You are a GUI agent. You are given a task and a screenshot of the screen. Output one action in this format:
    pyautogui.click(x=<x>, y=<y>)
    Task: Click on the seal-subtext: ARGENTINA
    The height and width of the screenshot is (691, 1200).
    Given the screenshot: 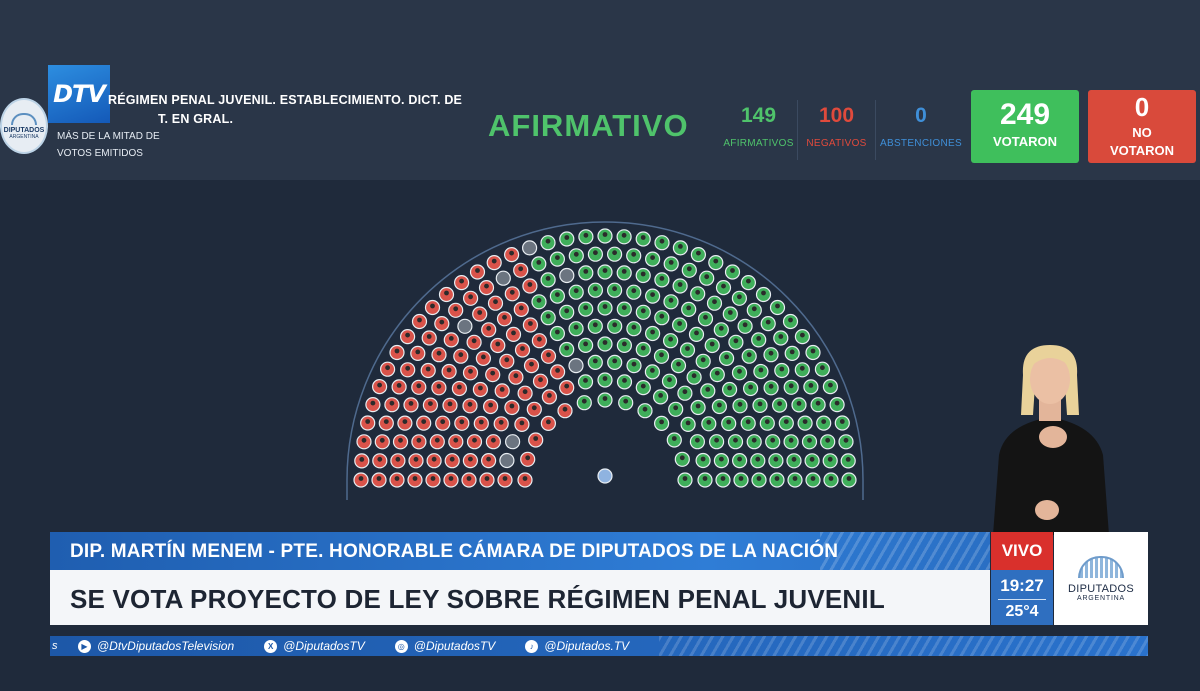 What is the action you would take?
    pyautogui.click(x=24, y=136)
    